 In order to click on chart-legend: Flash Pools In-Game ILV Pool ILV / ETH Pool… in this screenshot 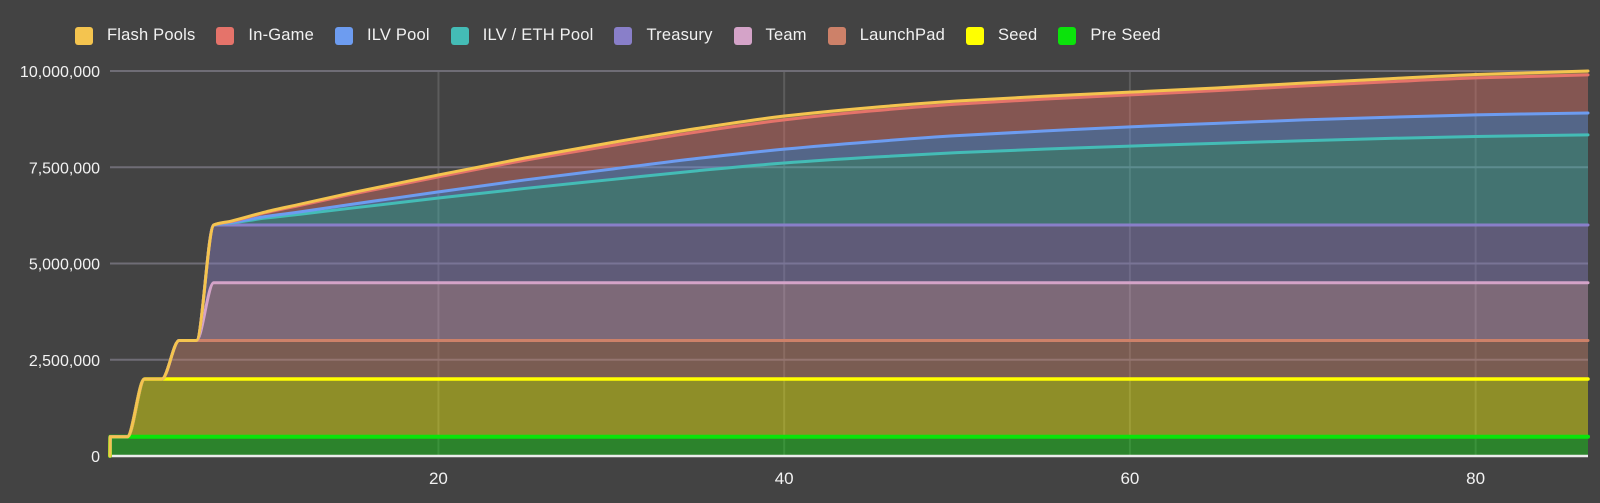, I will do `click(618, 35)`.